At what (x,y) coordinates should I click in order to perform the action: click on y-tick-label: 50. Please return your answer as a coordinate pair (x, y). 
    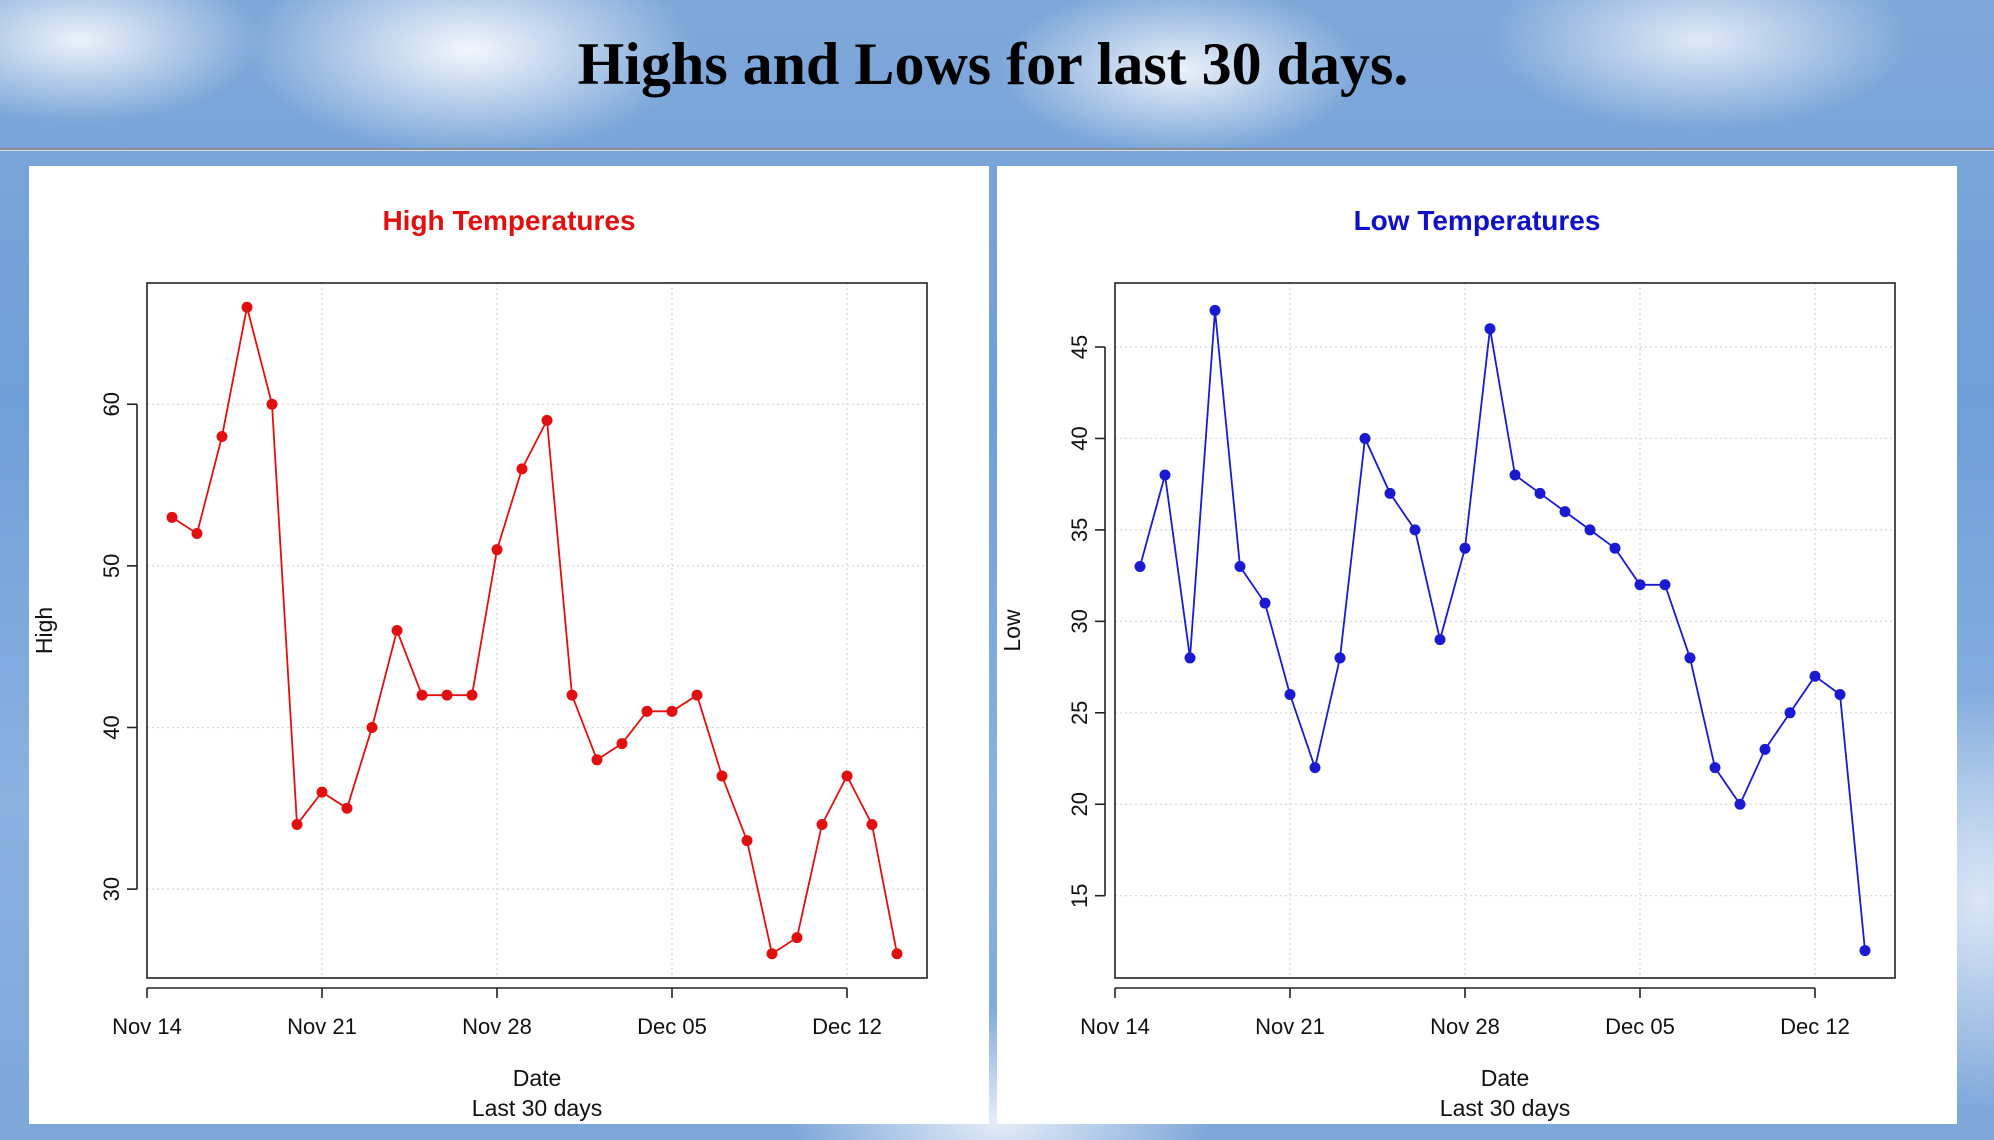
    Looking at the image, I should click on (111, 566).